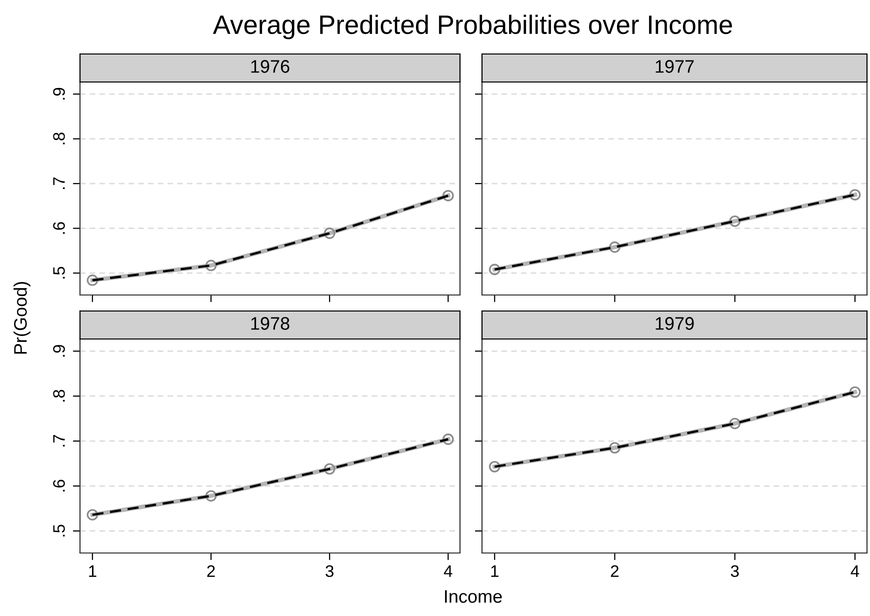 Image resolution: width=870 pixels, height=616 pixels. I want to click on chart-title: 1979, so click(675, 323).